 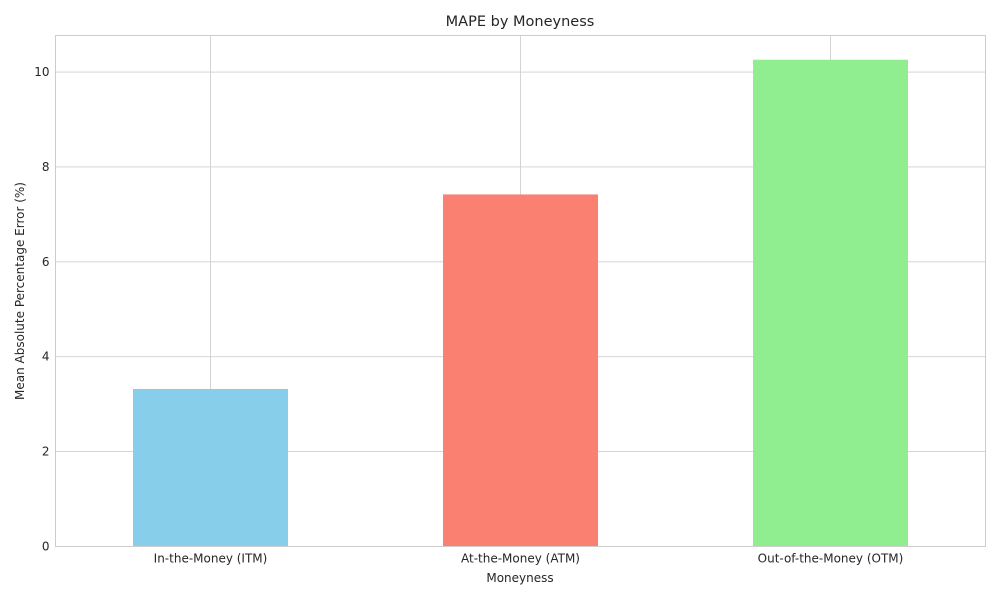 I want to click on y-tick-label: 8, so click(x=46, y=167).